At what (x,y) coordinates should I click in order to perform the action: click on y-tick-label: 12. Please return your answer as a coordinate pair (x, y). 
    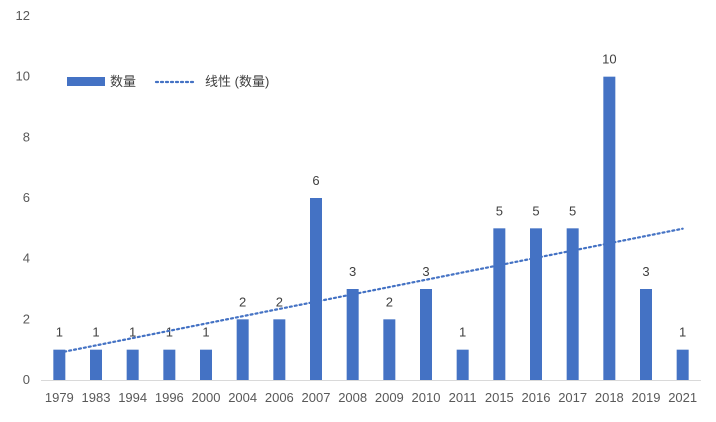
    Looking at the image, I should click on (23, 15).